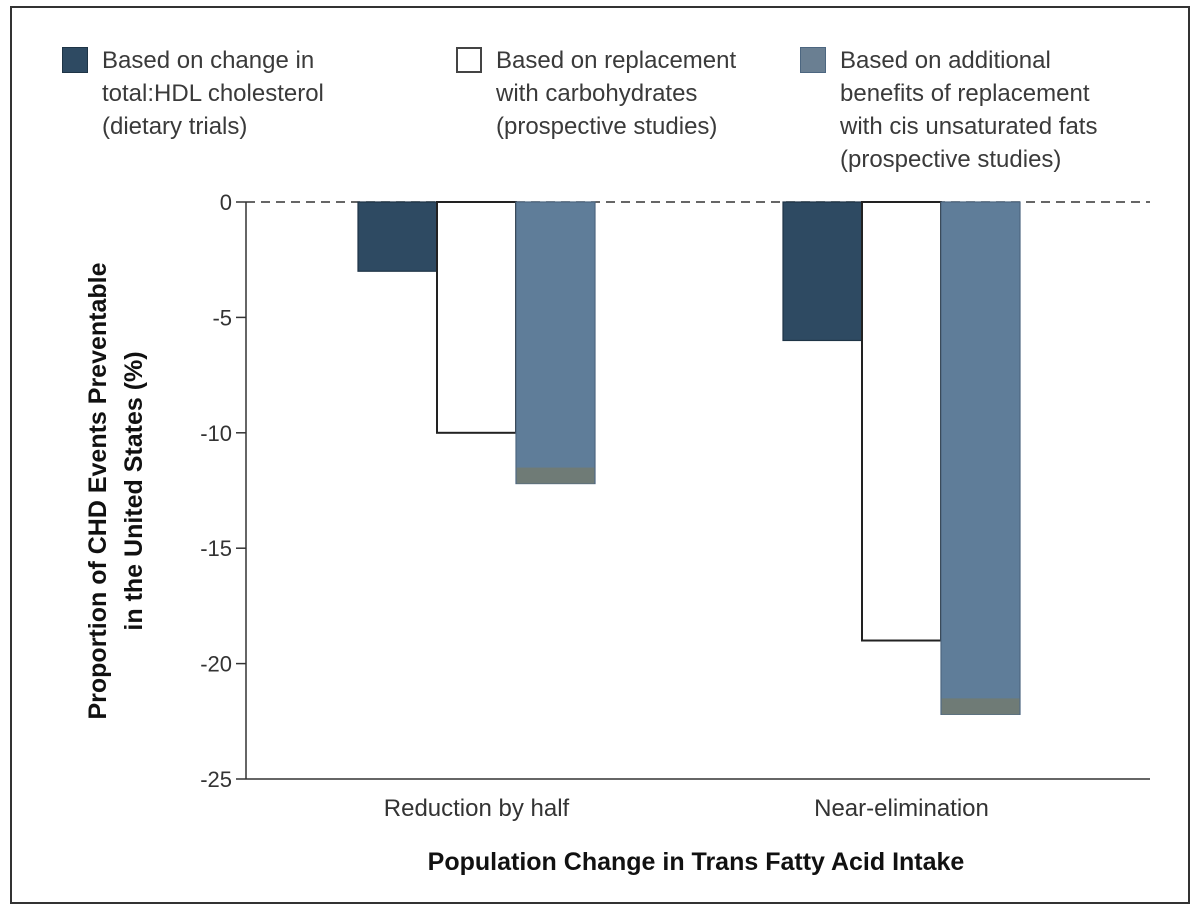 The image size is (1194, 911). What do you see at coordinates (813, 60) in the screenshot?
I see `legend-swatch-gray-blue` at bounding box center [813, 60].